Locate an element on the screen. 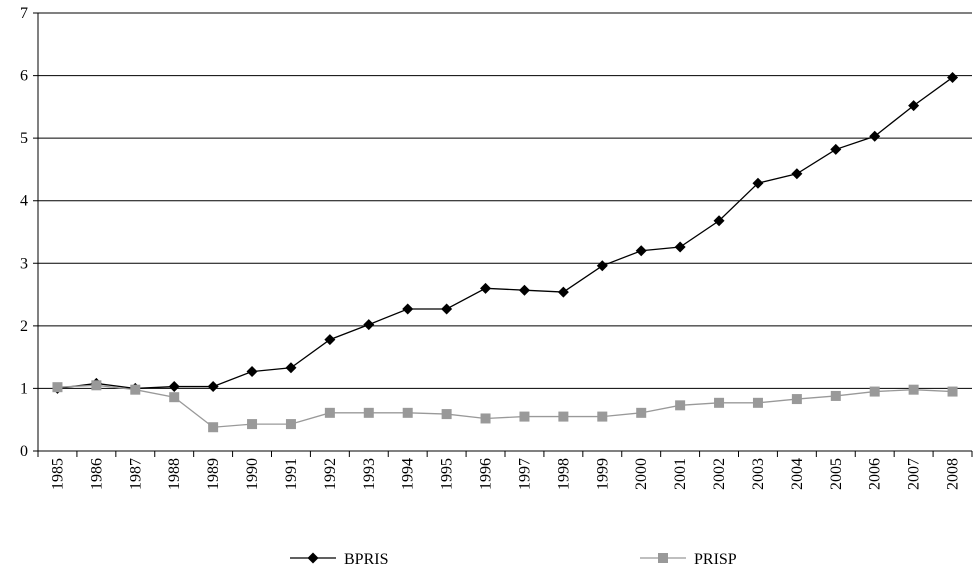 The width and height of the screenshot is (974, 572). x-tick-label: 1986 is located at coordinates (96, 474).